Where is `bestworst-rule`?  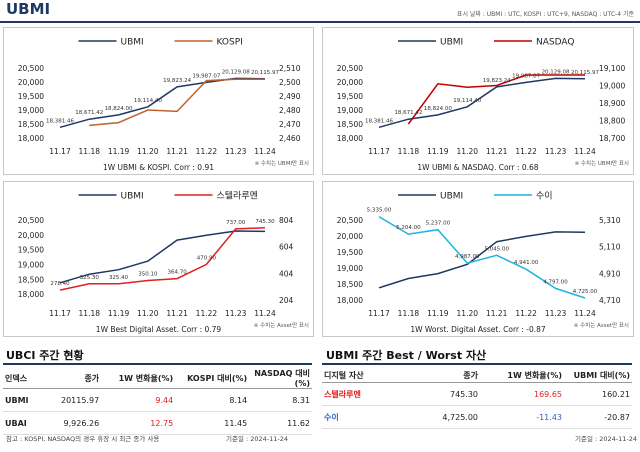 bestworst-rule is located at coordinates (477, 364).